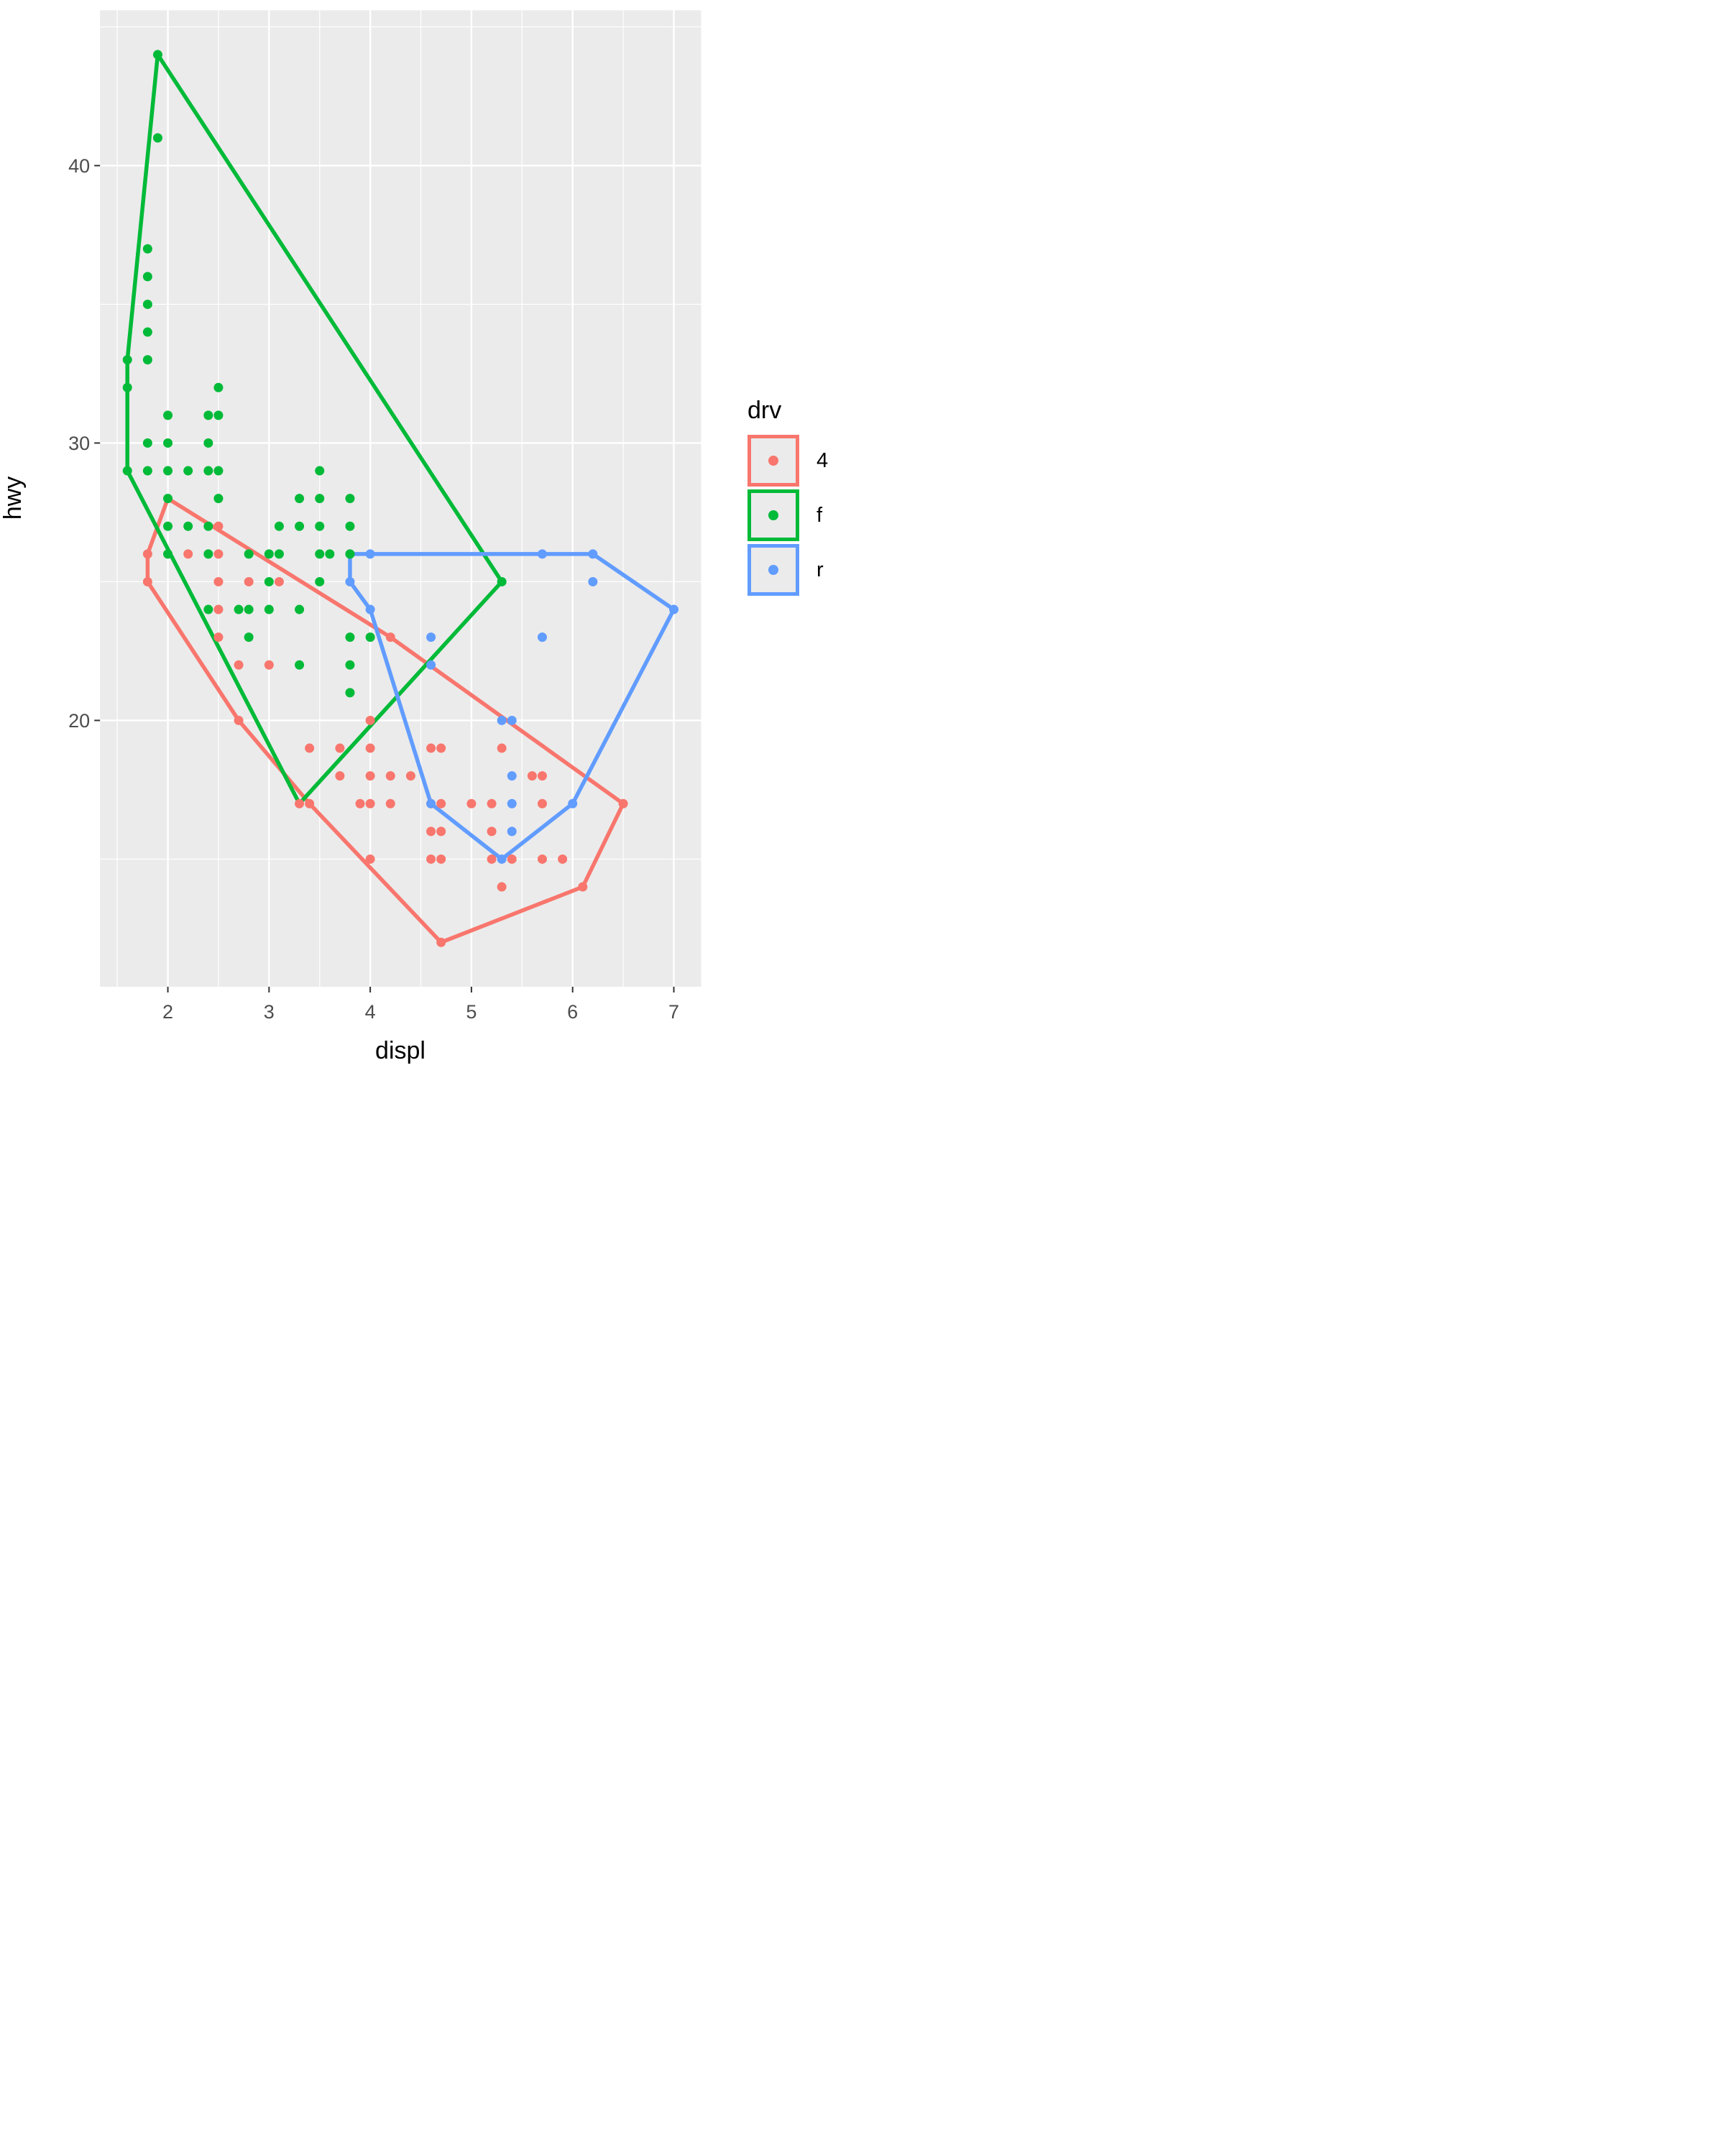  I want to click on point-f-3.8-23, so click(350, 637).